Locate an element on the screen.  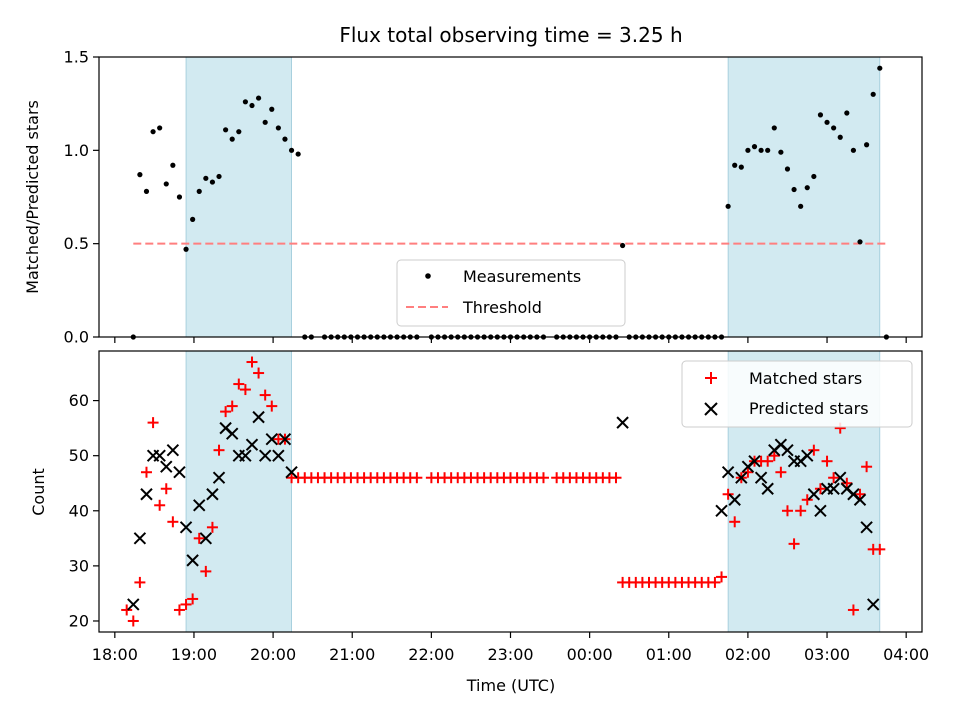
measurements-legend-label: Measurements is located at coordinates (522, 276).